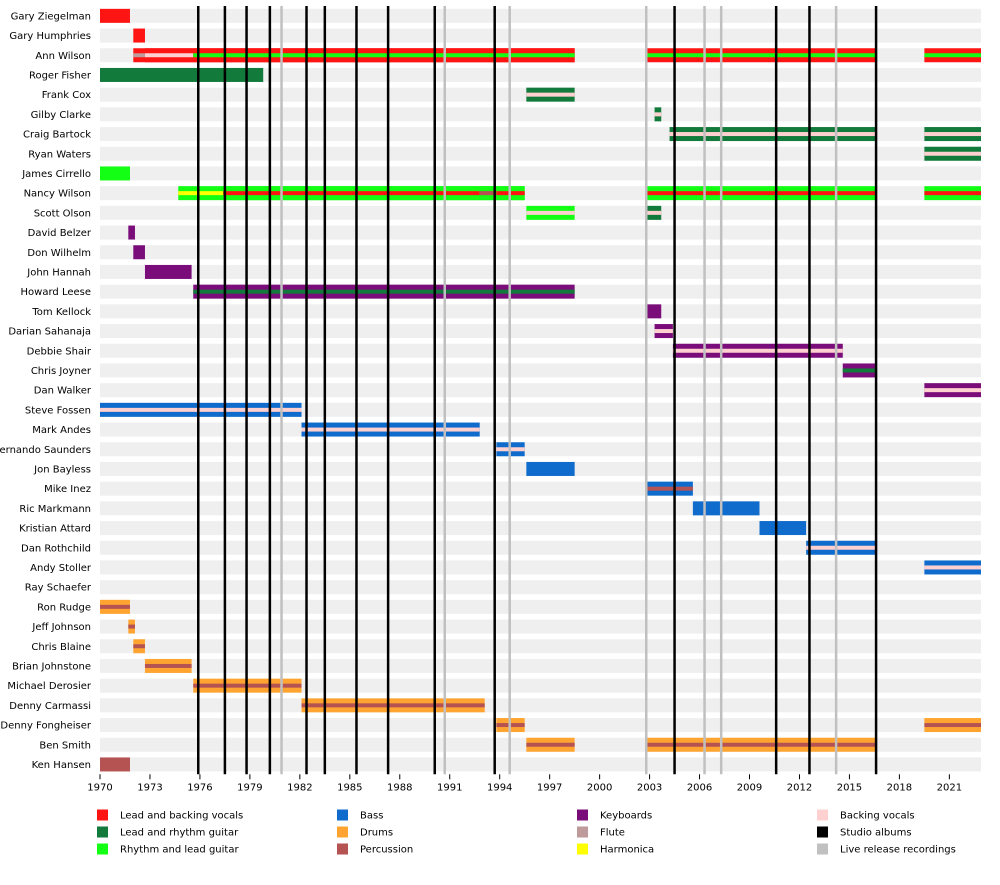 The image size is (1000, 885). What do you see at coordinates (51, 16) in the screenshot?
I see `member-label-gary-ziegelman: Gary Ziegelman` at bounding box center [51, 16].